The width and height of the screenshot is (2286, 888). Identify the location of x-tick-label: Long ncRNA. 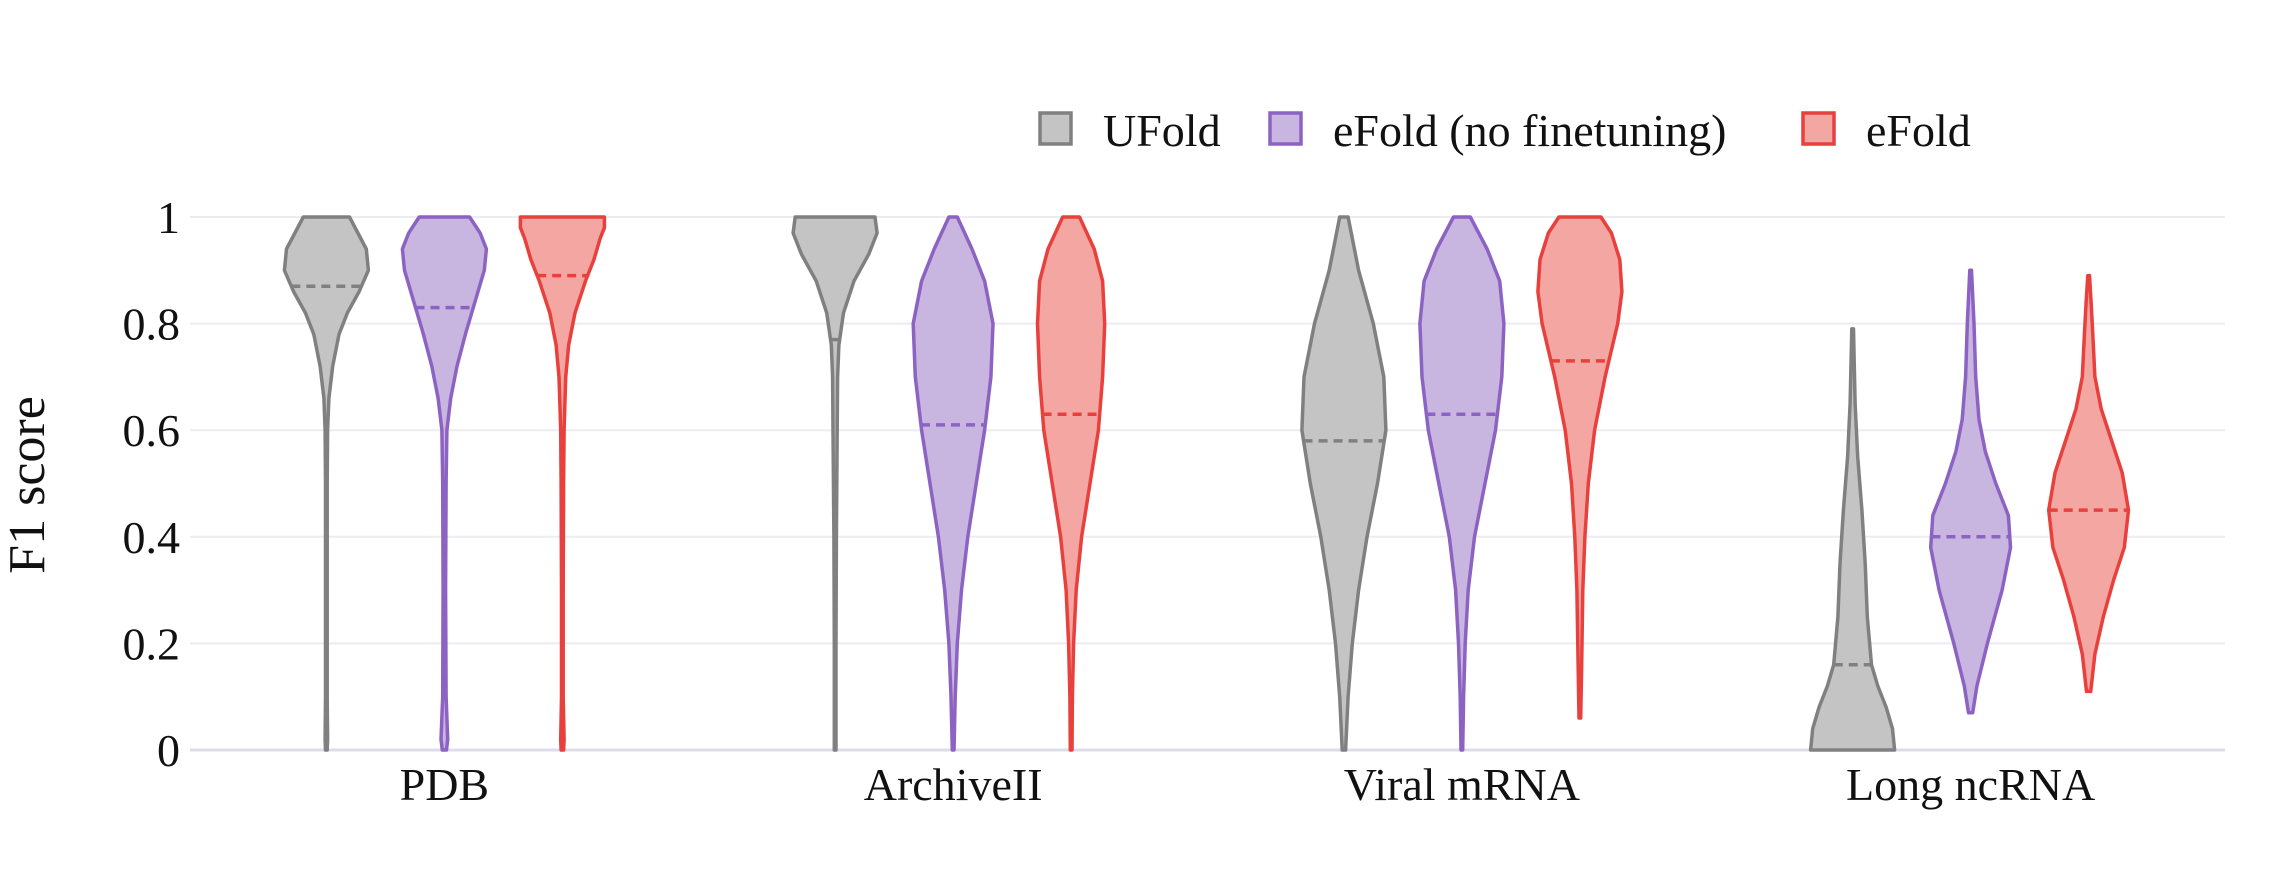
(1970, 784).